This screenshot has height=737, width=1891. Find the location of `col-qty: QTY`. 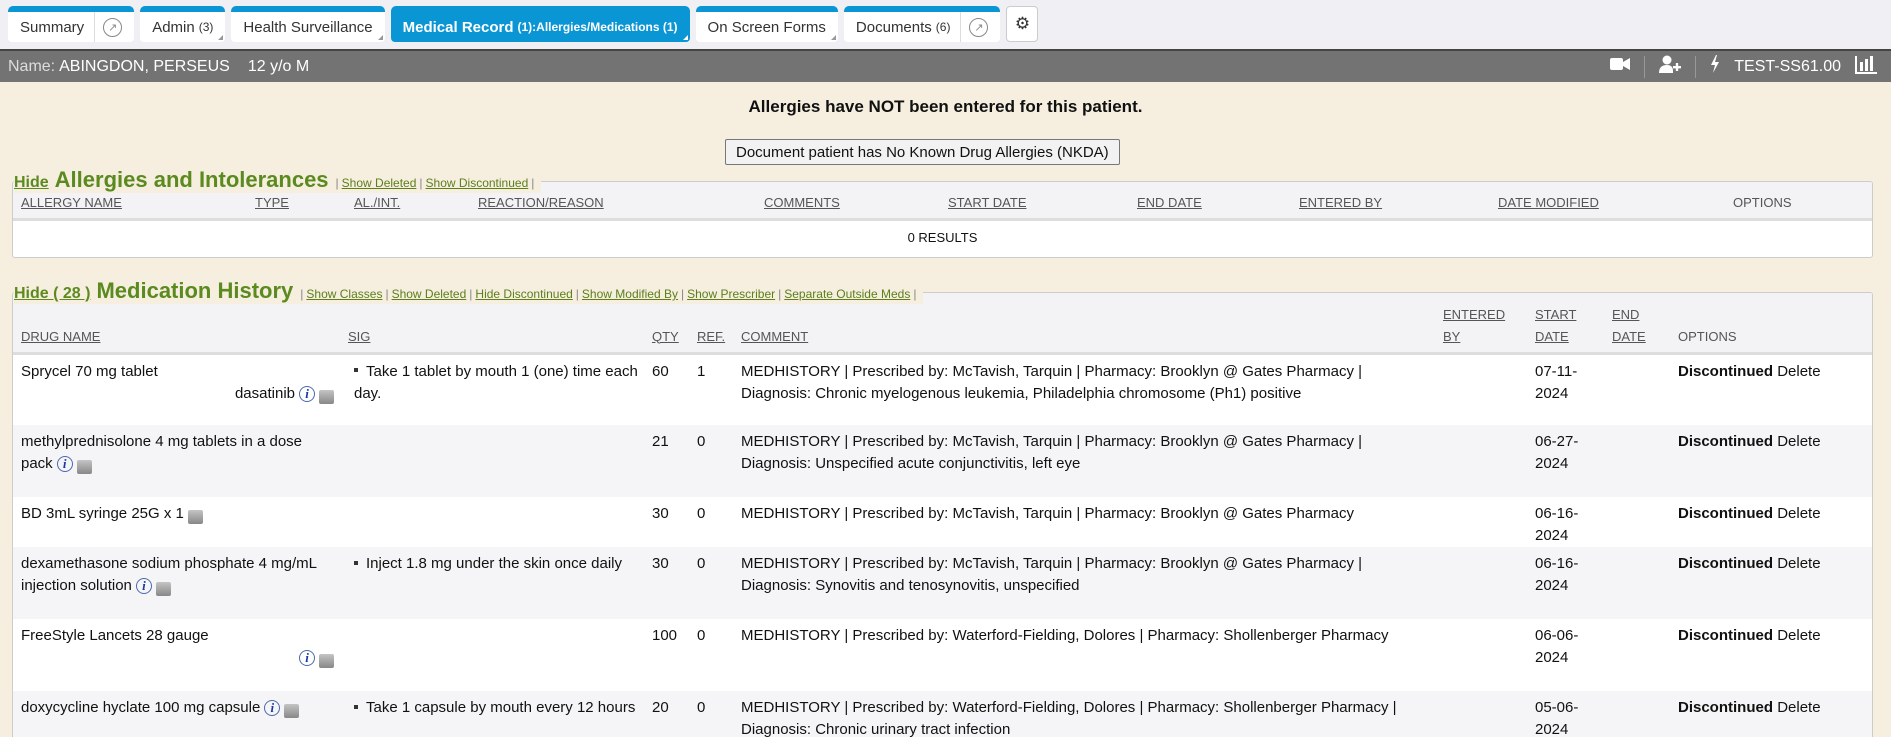

col-qty: QTY is located at coordinates (665, 336).